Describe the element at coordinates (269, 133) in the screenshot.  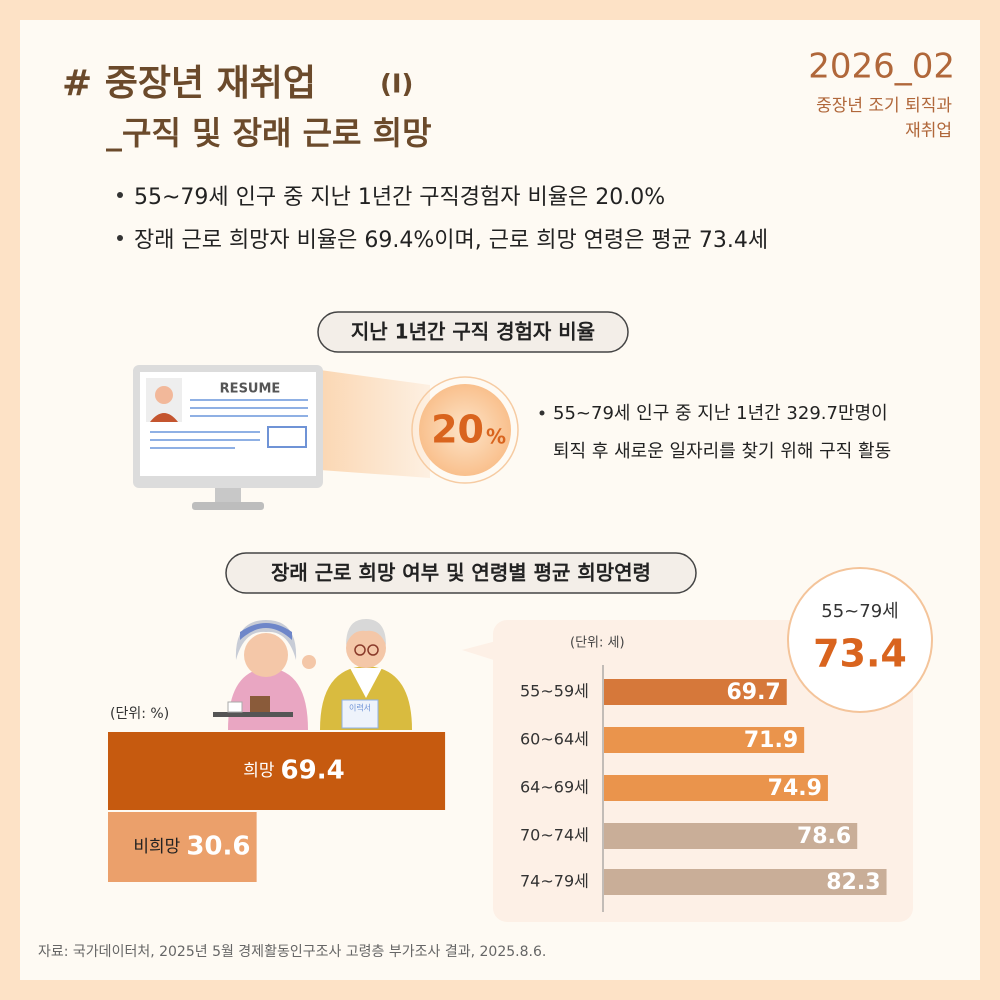
I see `subtitle: _구직 및 장래 근로 희망` at that location.